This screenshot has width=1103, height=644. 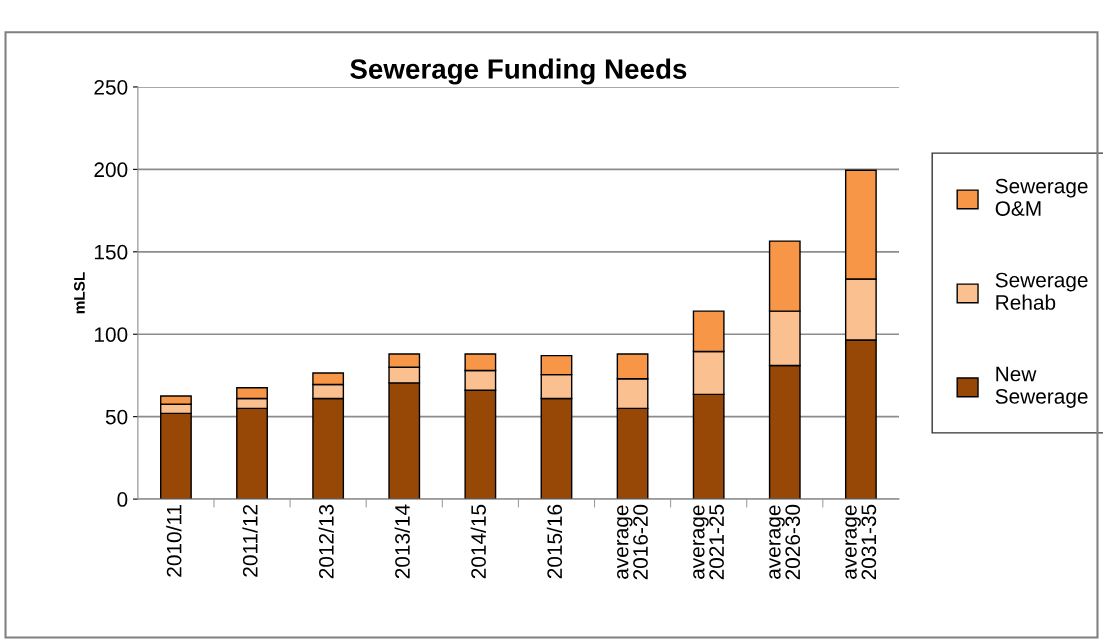 What do you see at coordinates (518, 71) in the screenshot?
I see `chart-title: Sewerage Funding Needs` at bounding box center [518, 71].